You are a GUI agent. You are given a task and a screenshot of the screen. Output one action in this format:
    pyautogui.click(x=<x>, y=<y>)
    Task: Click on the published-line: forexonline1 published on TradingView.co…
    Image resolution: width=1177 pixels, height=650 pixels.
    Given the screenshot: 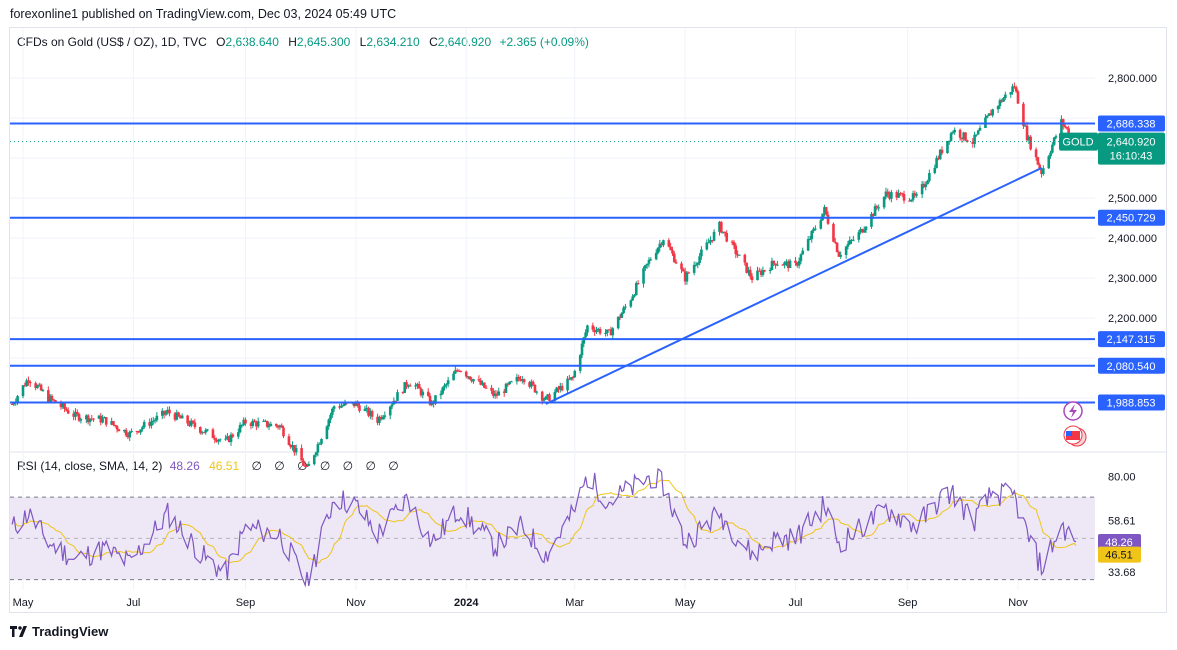 What is the action you would take?
    pyautogui.click(x=203, y=14)
    